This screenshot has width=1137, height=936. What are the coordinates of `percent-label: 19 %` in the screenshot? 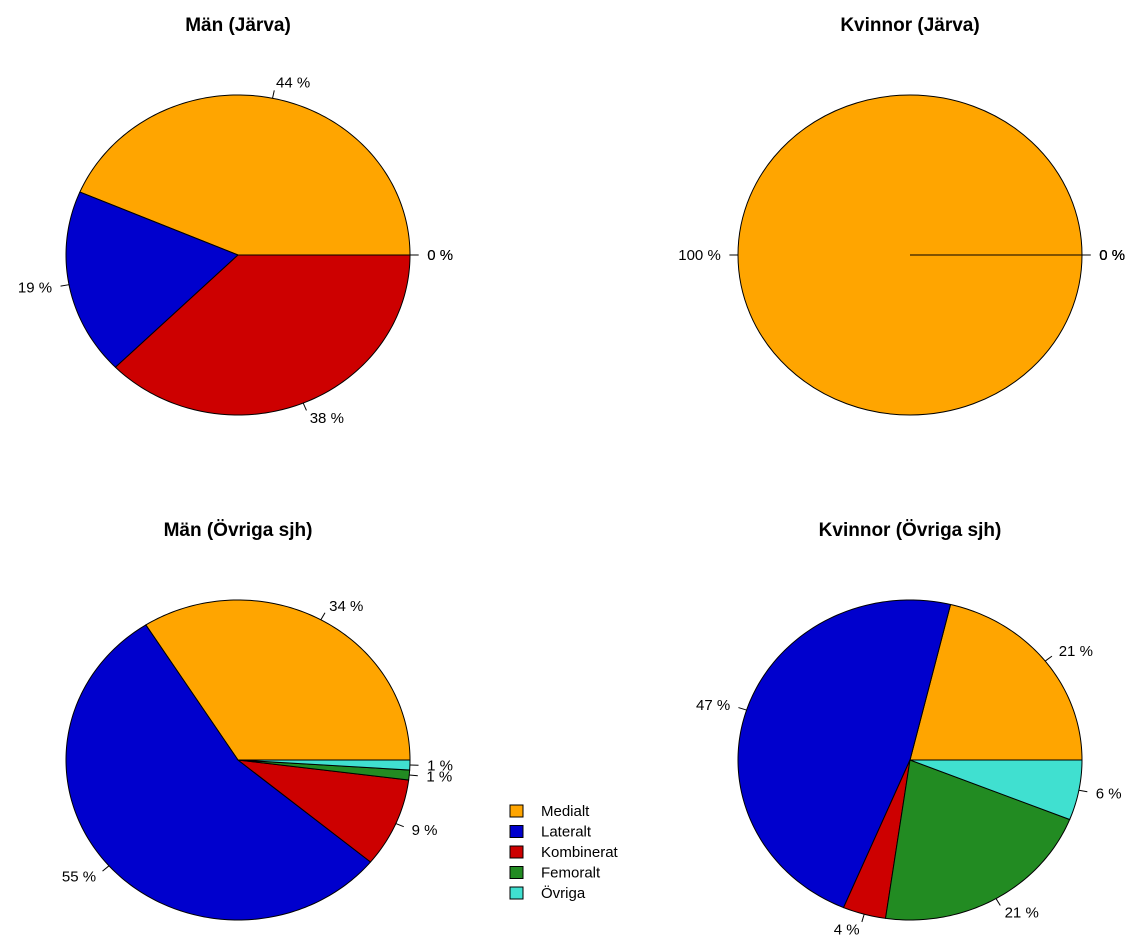 It's located at (35, 288).